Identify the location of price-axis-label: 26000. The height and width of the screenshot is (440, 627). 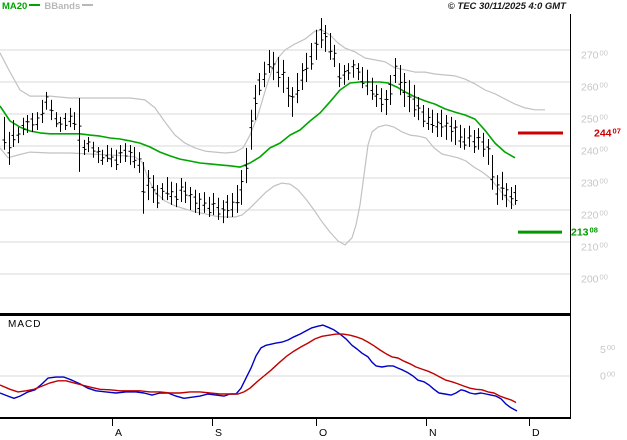
(594, 87).